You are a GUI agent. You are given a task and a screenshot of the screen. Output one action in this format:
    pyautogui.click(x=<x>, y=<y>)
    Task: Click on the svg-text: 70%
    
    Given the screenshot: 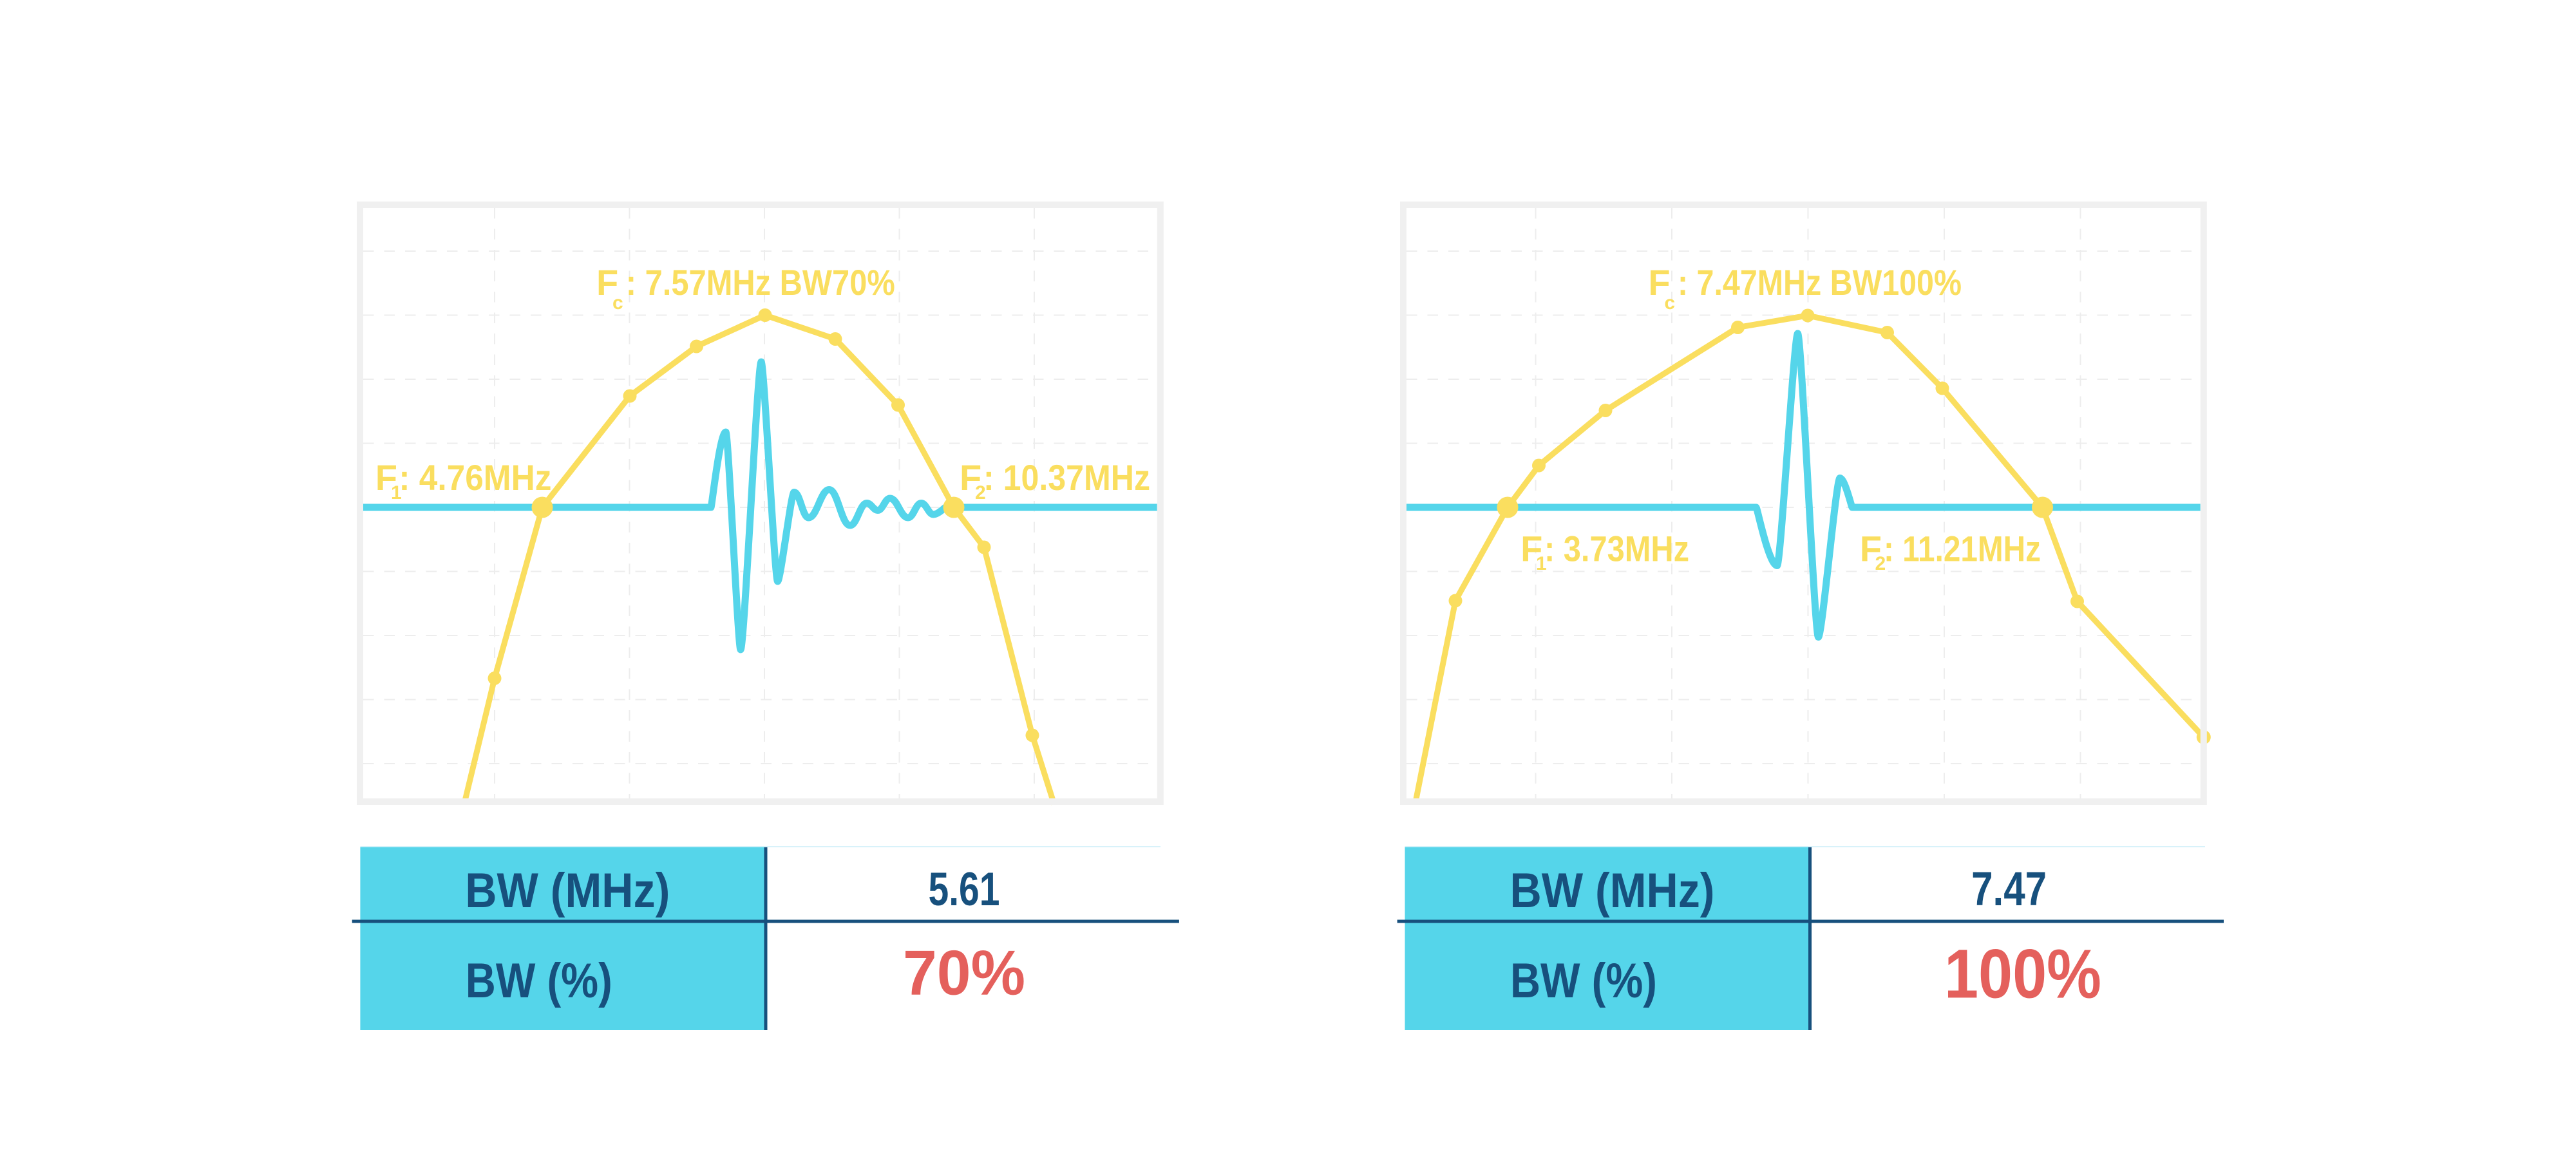 What is the action you would take?
    pyautogui.click(x=964, y=972)
    